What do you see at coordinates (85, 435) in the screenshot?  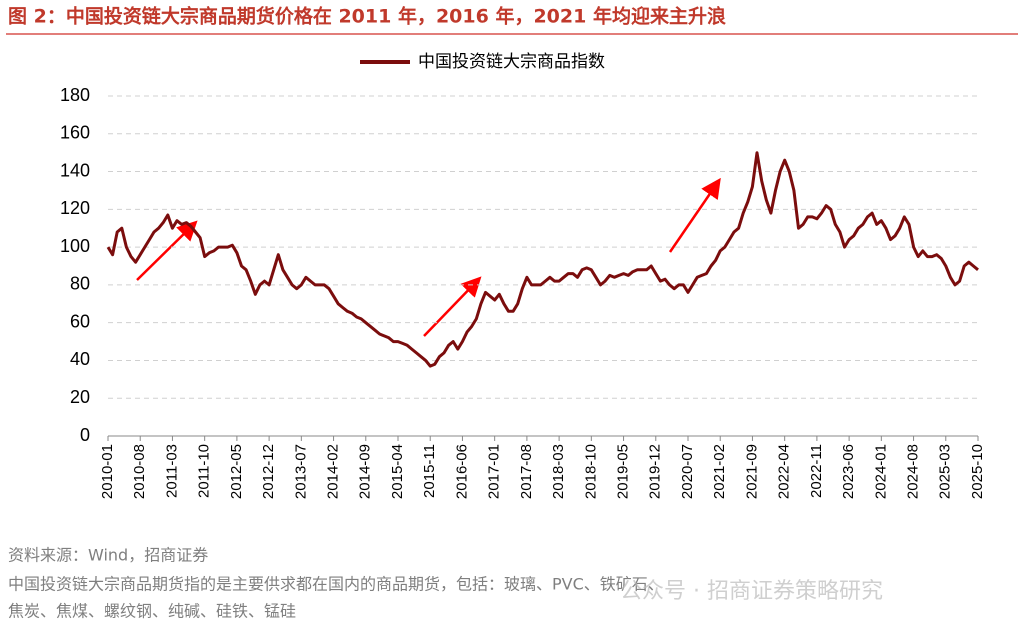 I see `y-tick-label: 0` at bounding box center [85, 435].